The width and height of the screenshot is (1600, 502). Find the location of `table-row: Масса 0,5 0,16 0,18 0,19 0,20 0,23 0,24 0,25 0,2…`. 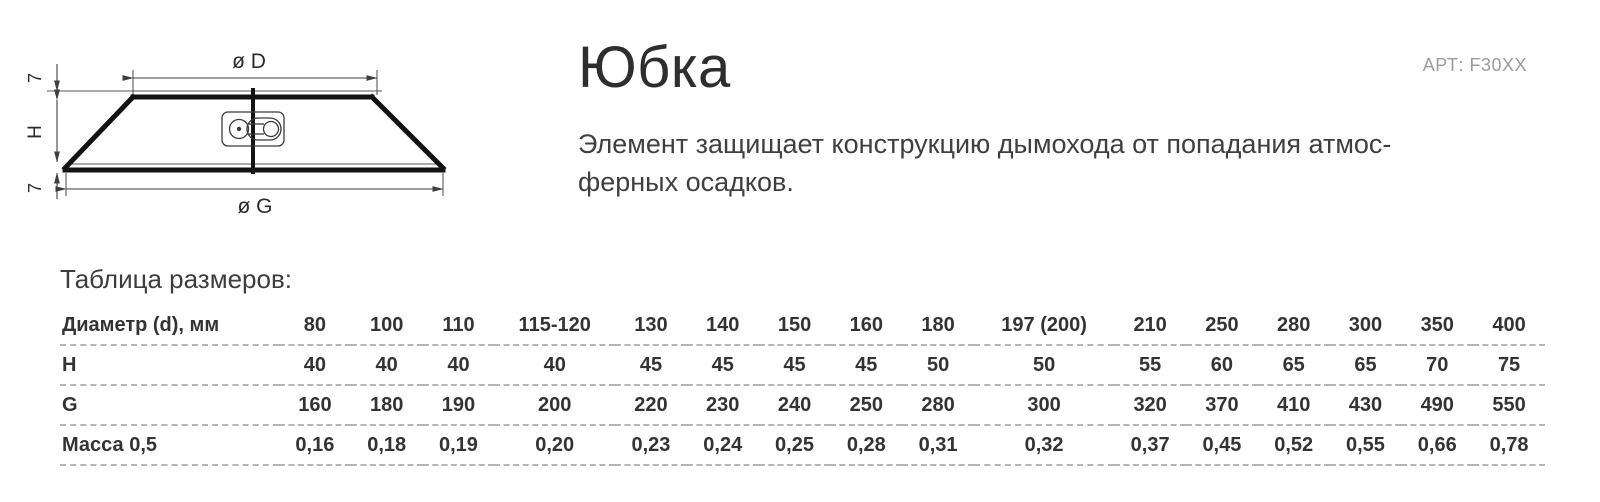

table-row: Масса 0,5 0,16 0,18 0,19 0,20 0,23 0,24 0,25 0,2… is located at coordinates (802, 445).